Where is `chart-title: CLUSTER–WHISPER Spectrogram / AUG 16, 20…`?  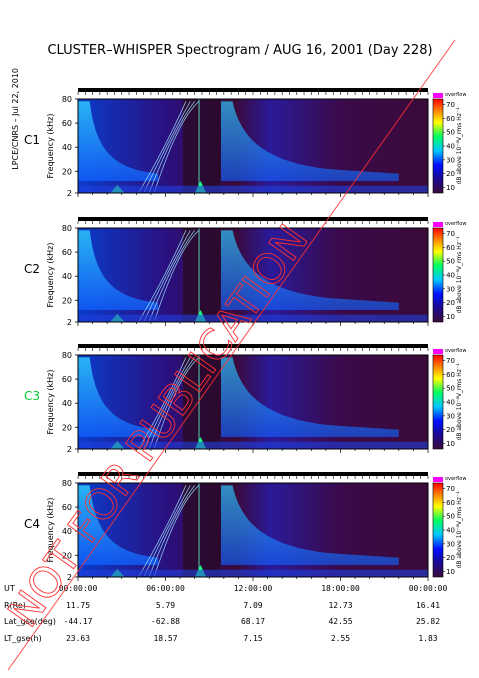
chart-title: CLUSTER–WHISPER Spectrogram / AUG 16, 20… is located at coordinates (239, 50).